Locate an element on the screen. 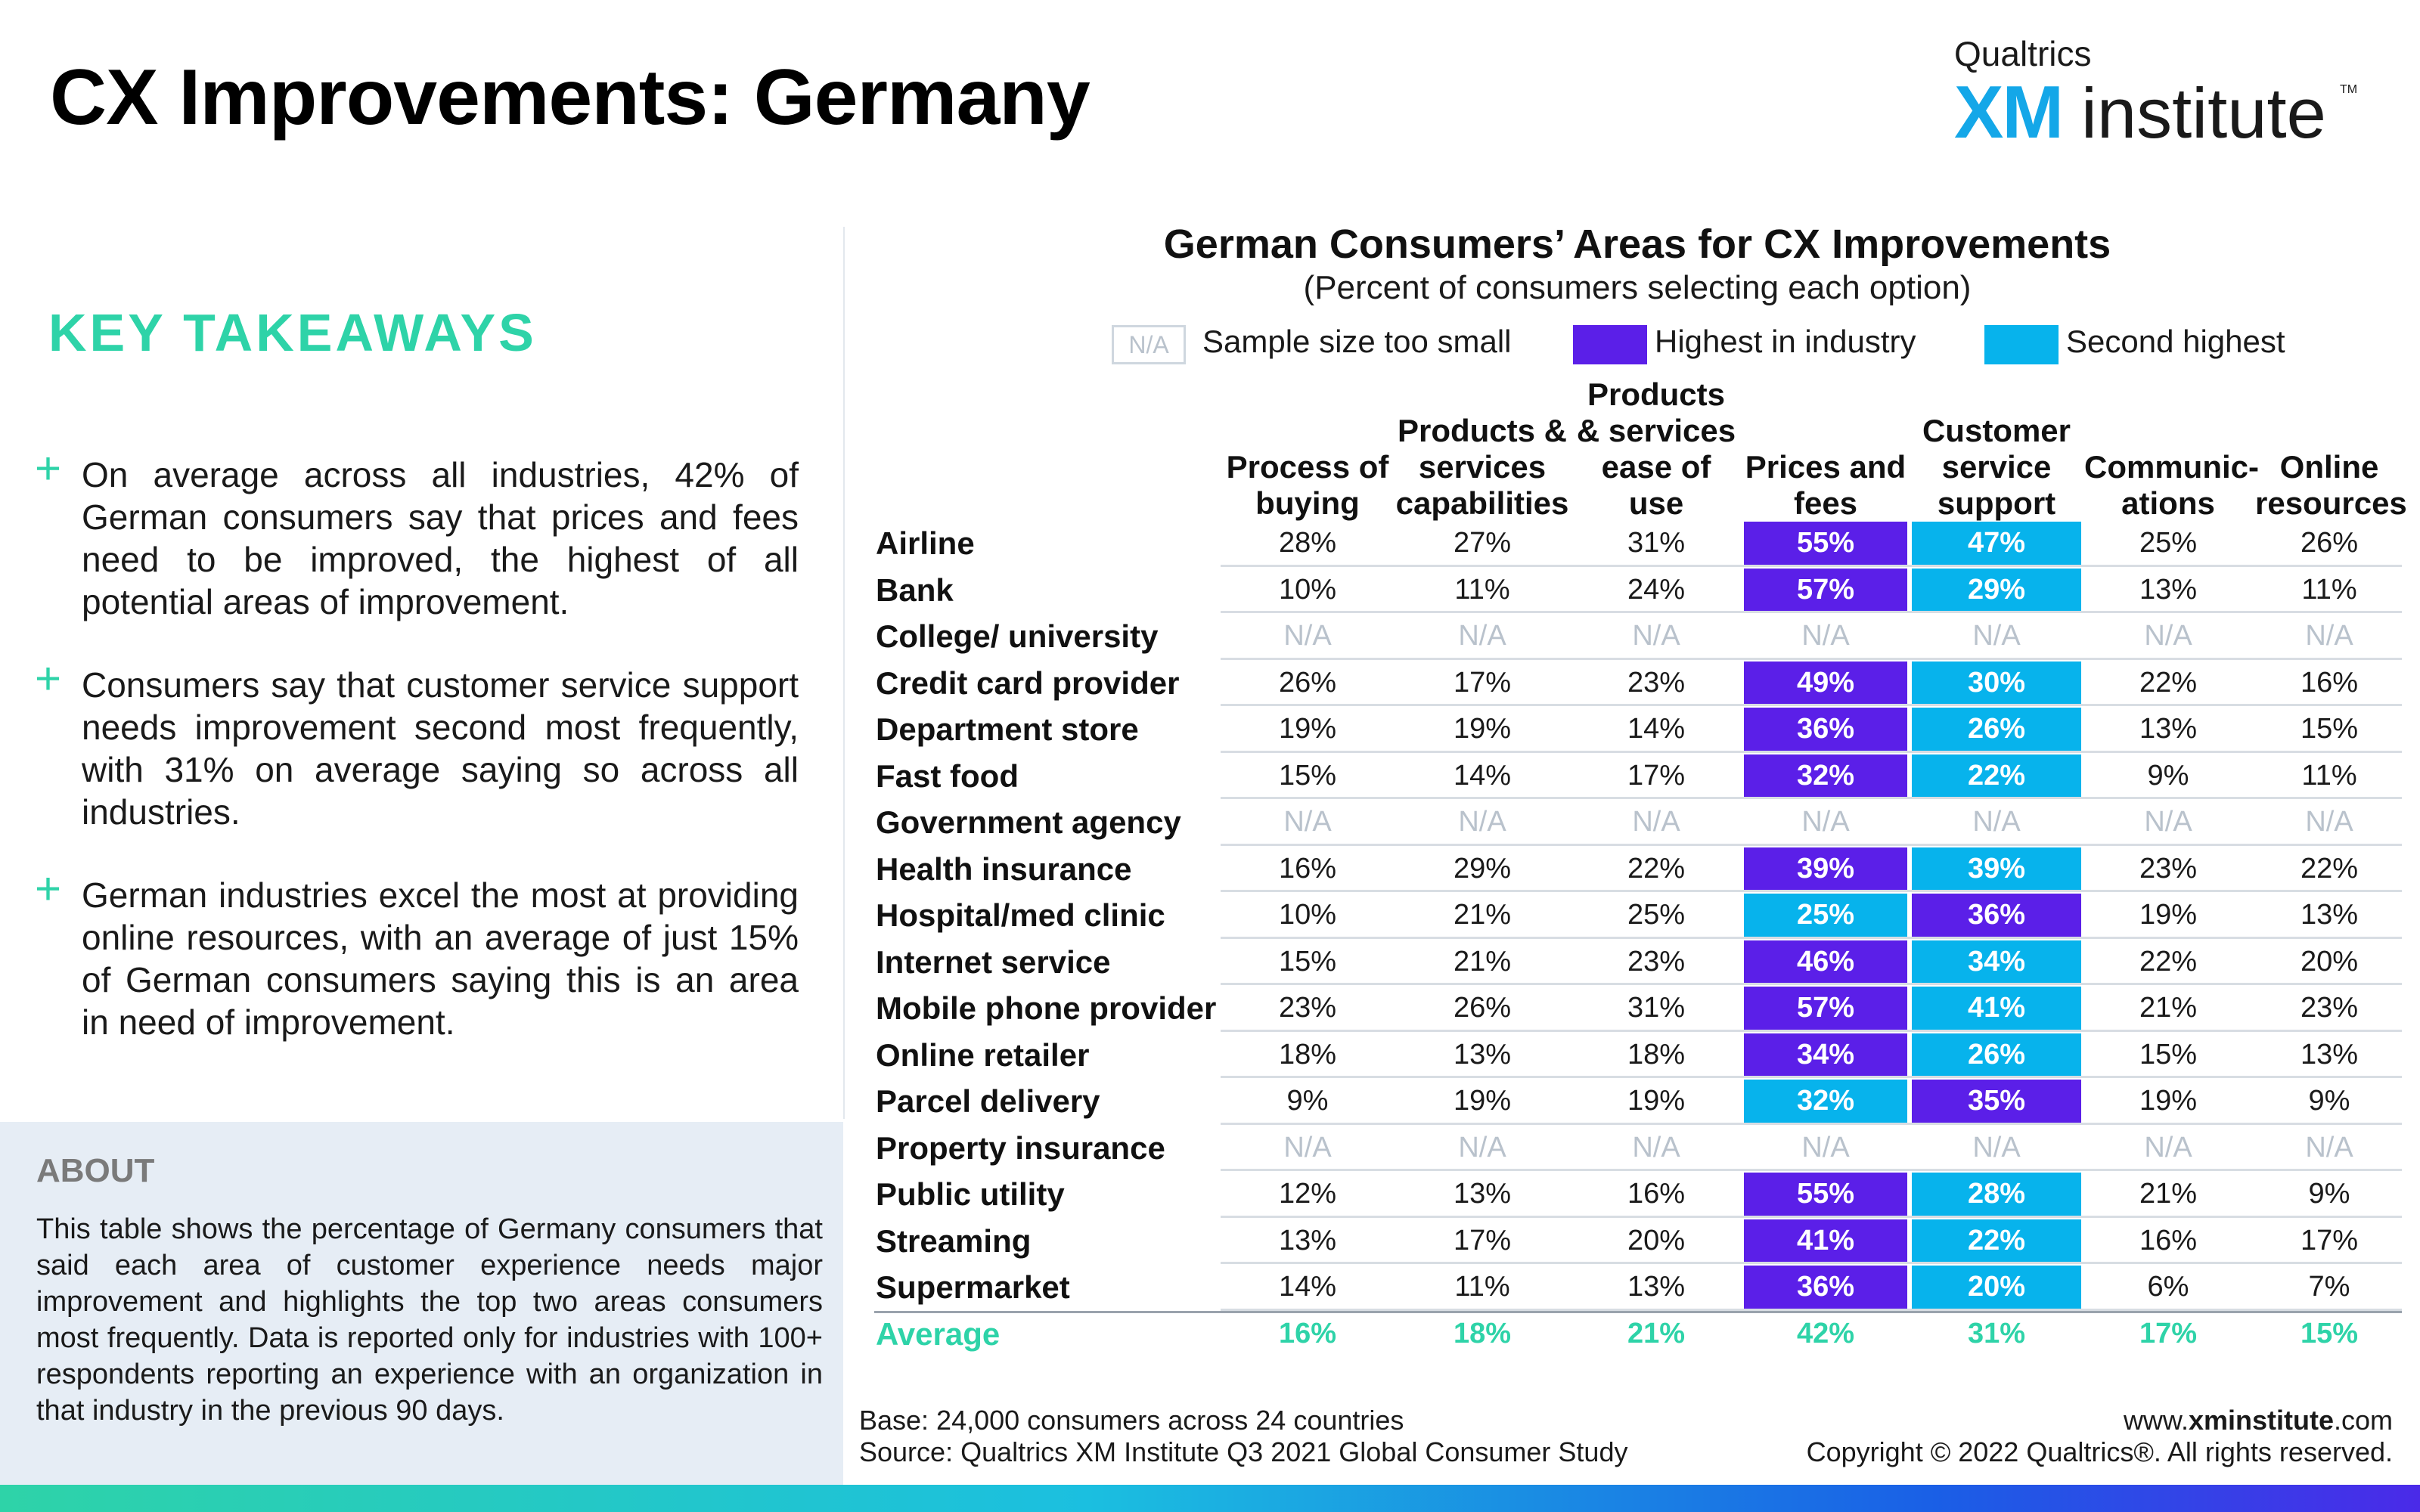 This screenshot has height=1512, width=2420. column-header: Products & services capabilities is located at coordinates (1482, 467).